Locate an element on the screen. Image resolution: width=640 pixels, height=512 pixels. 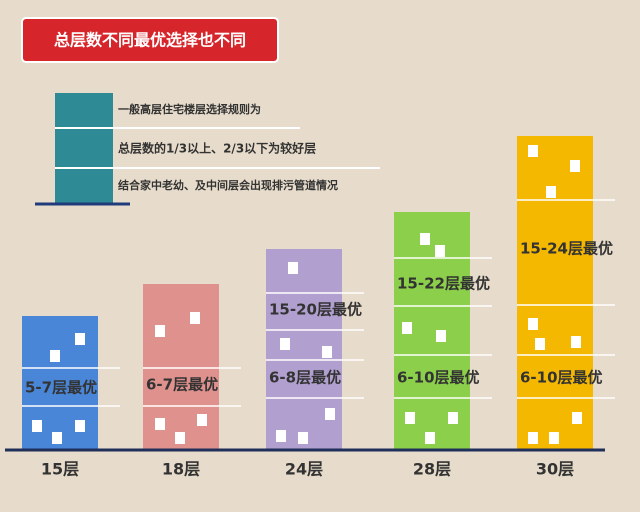
title-box is located at coordinates (150, 40).